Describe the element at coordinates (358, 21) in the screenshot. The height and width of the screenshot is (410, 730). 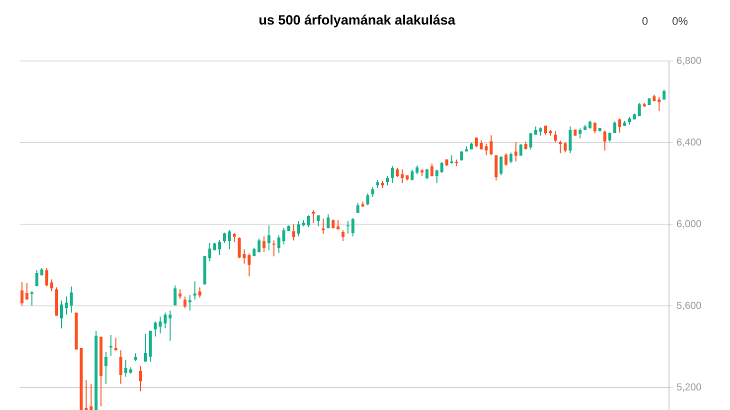
I see `chart-title: us 500 árfolyamának alakulása` at that location.